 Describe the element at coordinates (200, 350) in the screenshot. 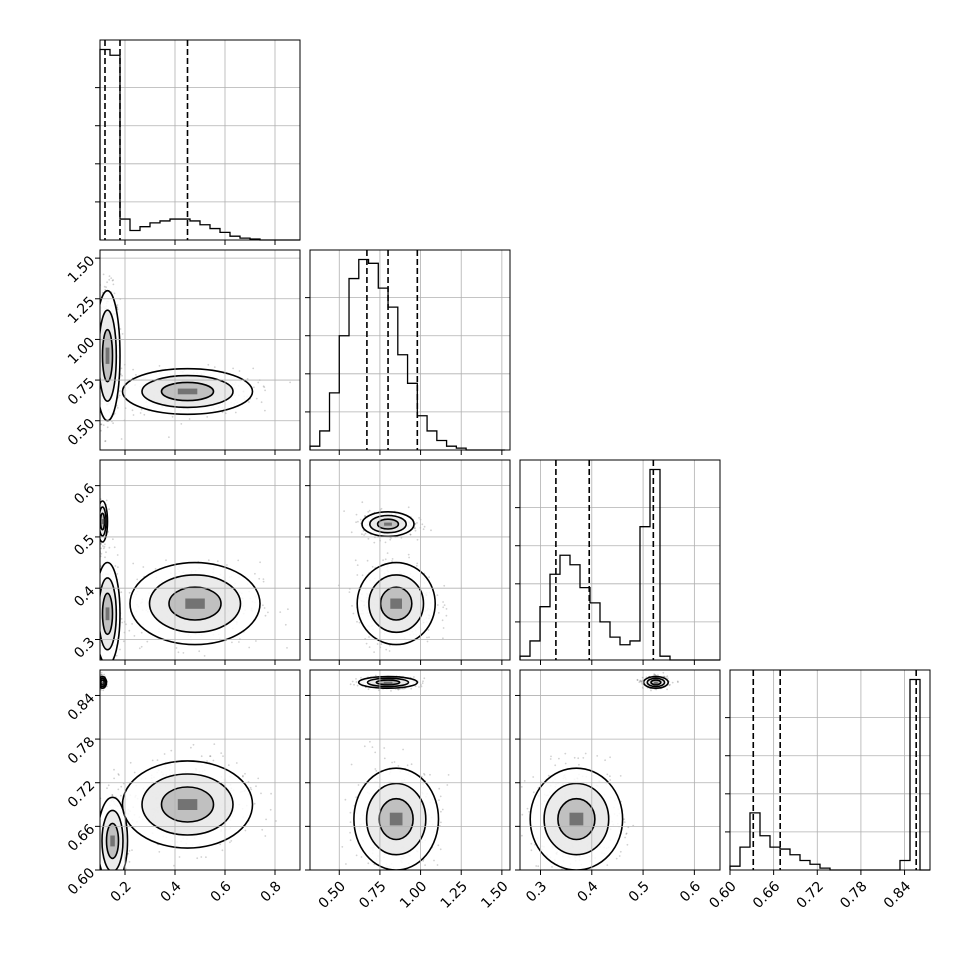

I see `pair-panel-0-1-frame` at that location.